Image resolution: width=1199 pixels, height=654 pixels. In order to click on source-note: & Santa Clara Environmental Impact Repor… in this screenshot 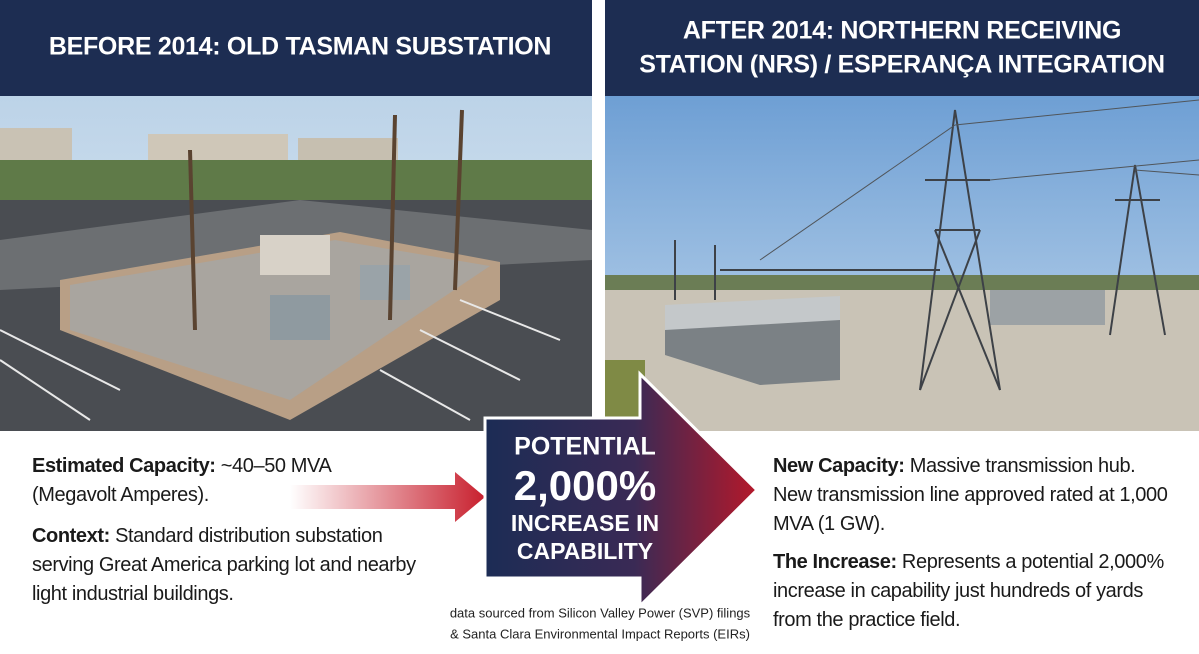, I will do `click(600, 633)`.